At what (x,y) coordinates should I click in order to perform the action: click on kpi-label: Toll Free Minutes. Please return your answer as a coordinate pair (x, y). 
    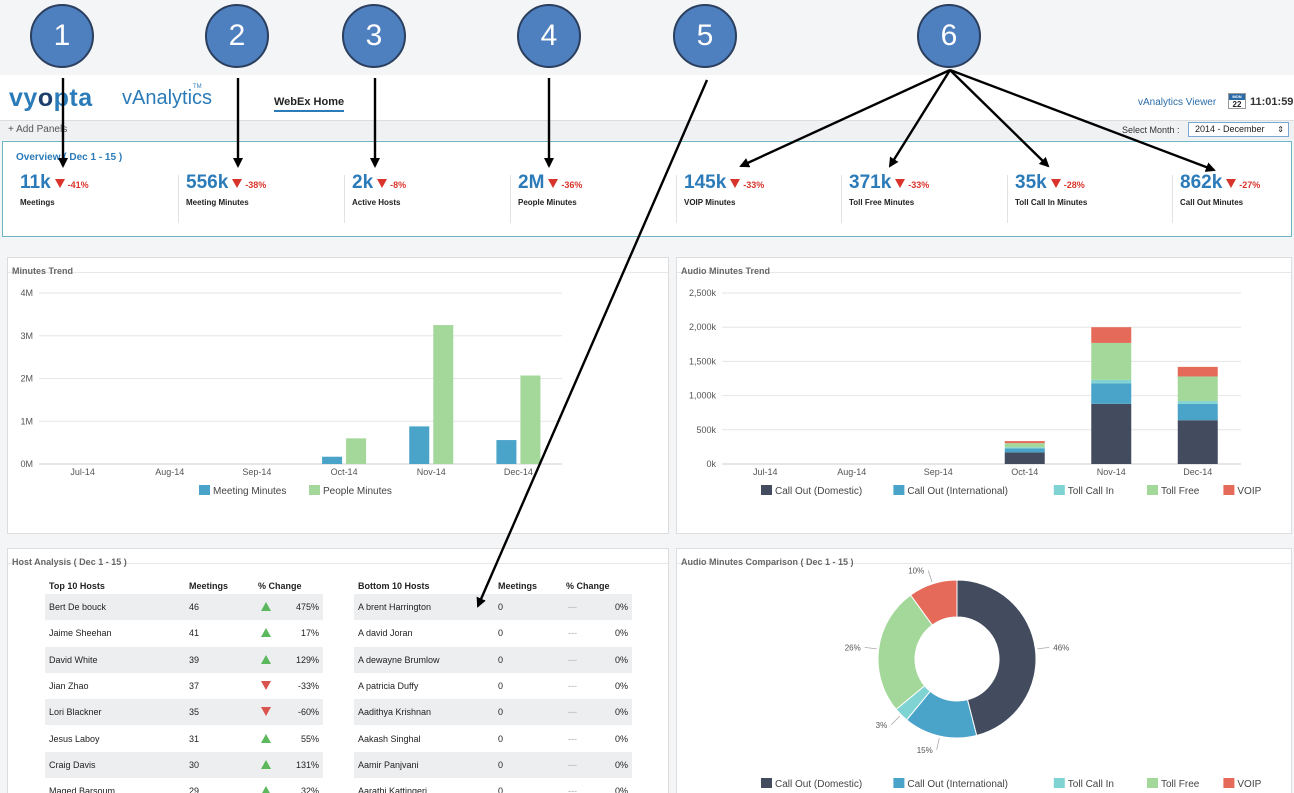
    Looking at the image, I should click on (882, 202).